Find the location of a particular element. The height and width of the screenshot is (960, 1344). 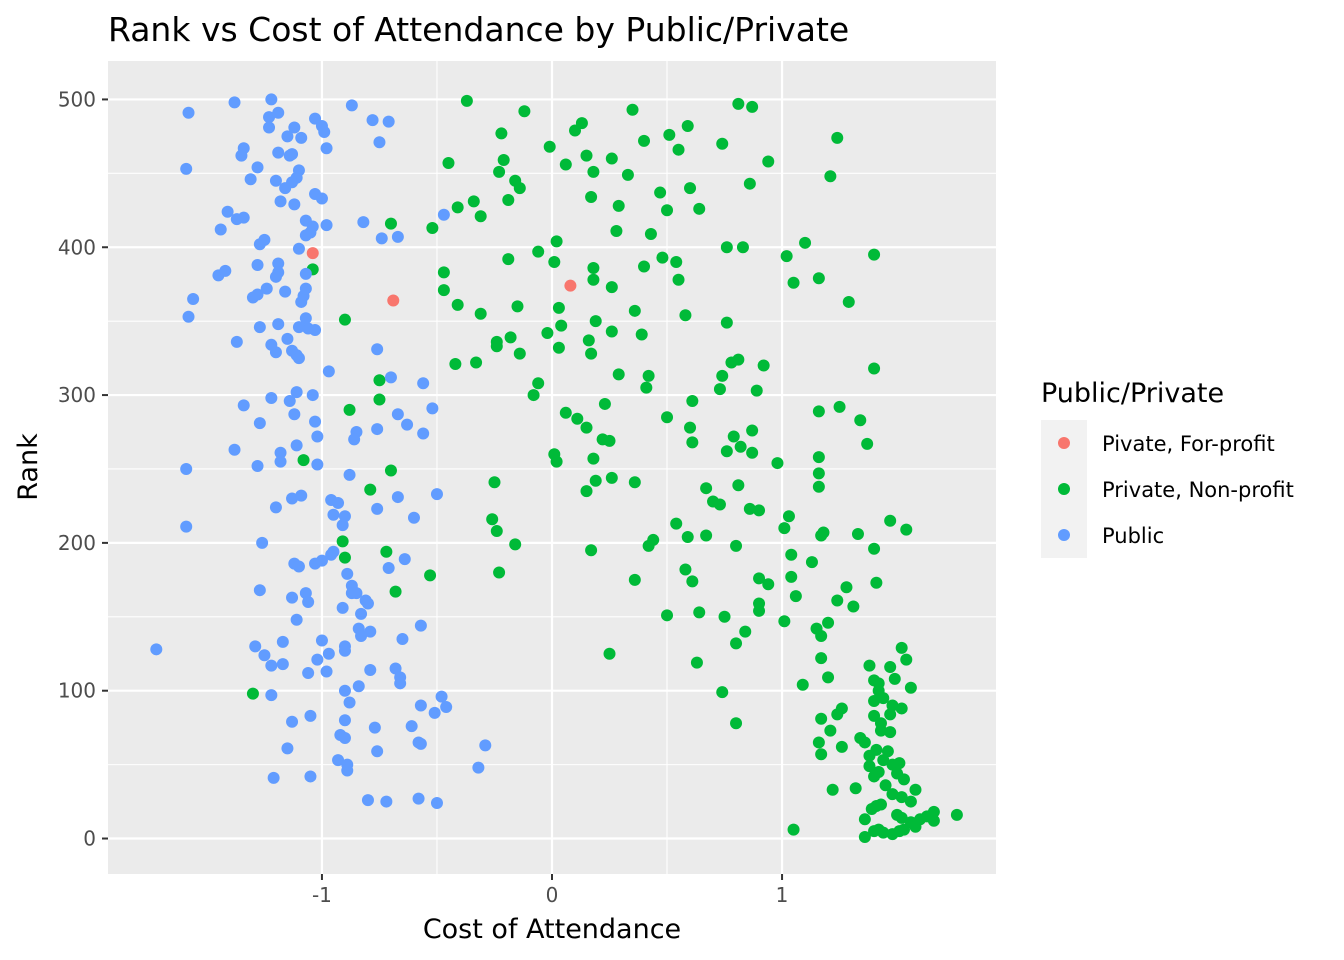

legend-label: Pivate, For-profit is located at coordinates (1188, 444).